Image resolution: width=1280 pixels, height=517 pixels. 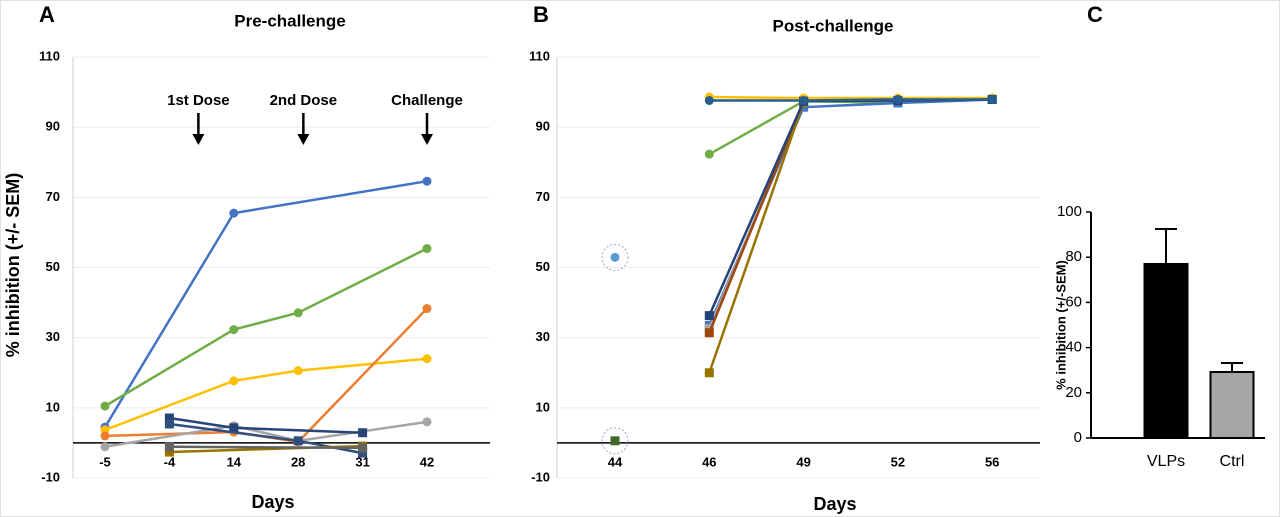 What do you see at coordinates (105, 461) in the screenshot?
I see `x-tick-label: -5` at bounding box center [105, 461].